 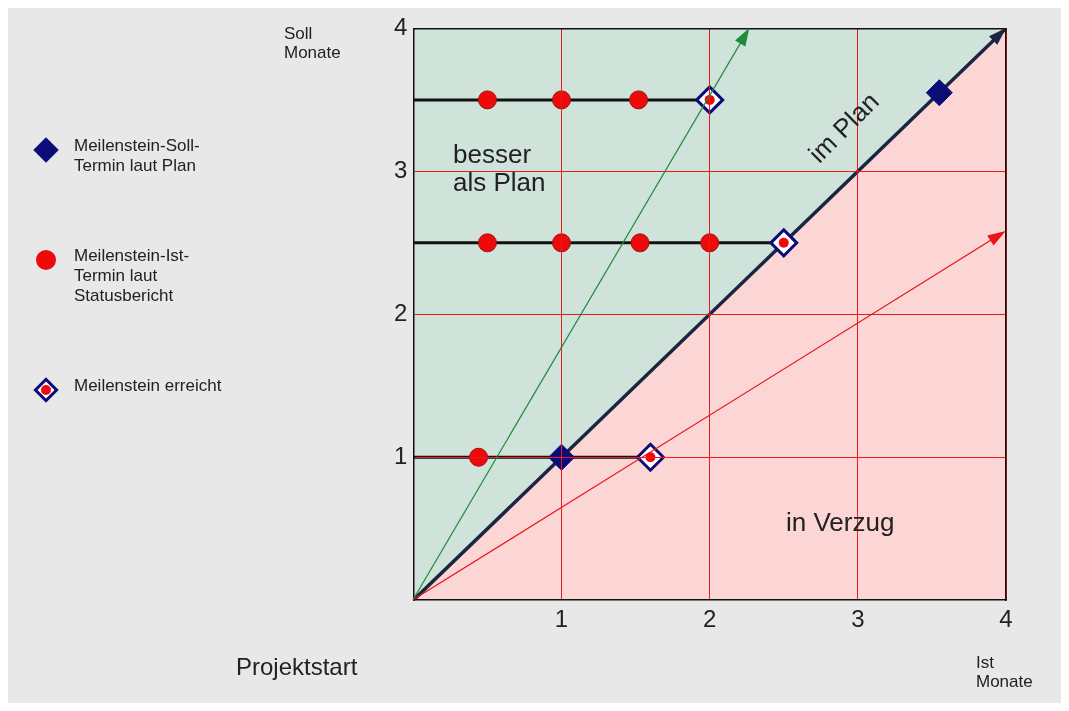 I want to click on x-tick-label: 2, so click(x=709, y=619).